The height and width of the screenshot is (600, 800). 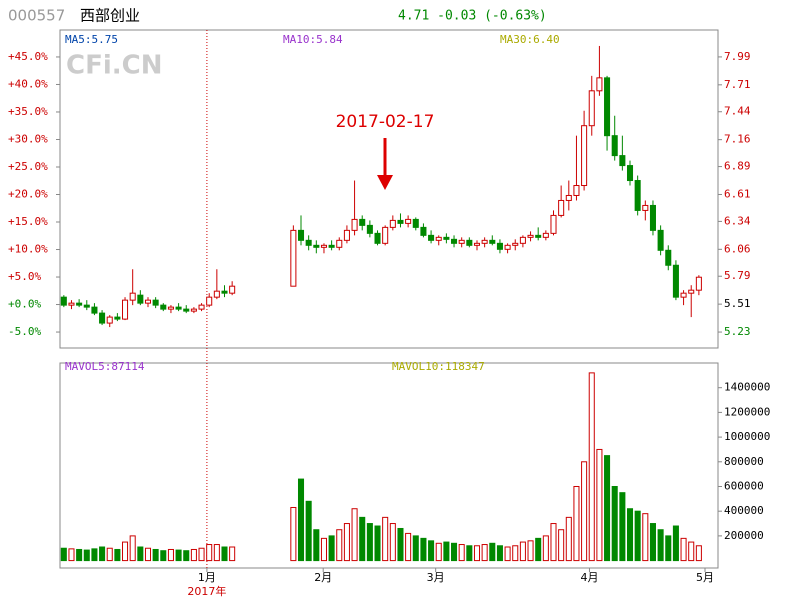 I want to click on y-tick-label: 5.51, so click(x=737, y=303).